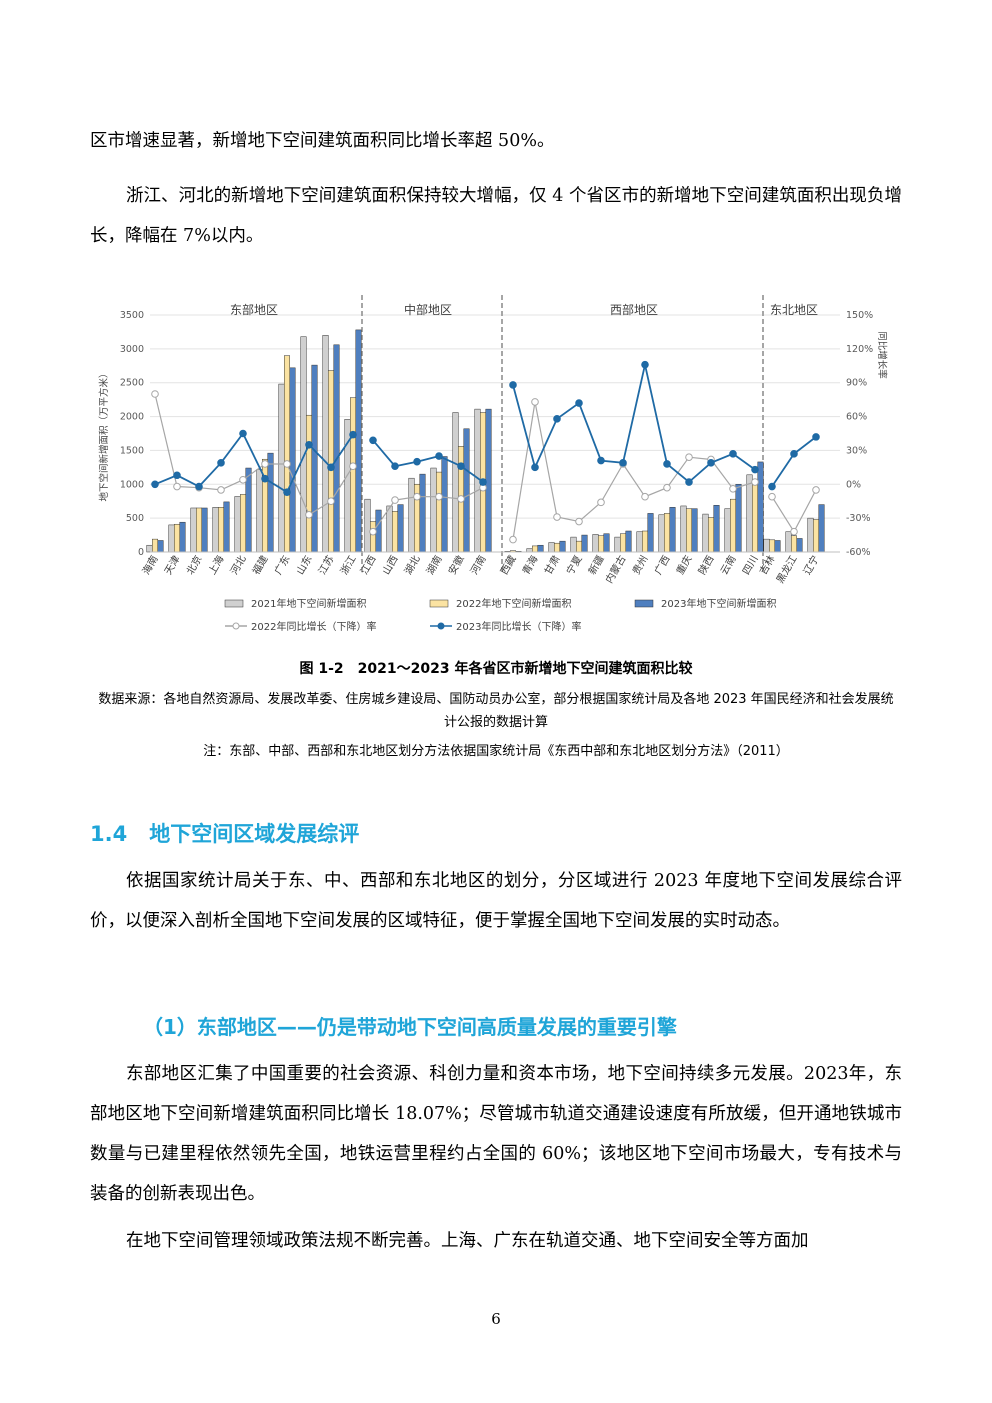 This screenshot has height=1403, width=992. I want to click on category-label: 新疆, so click(595, 565).